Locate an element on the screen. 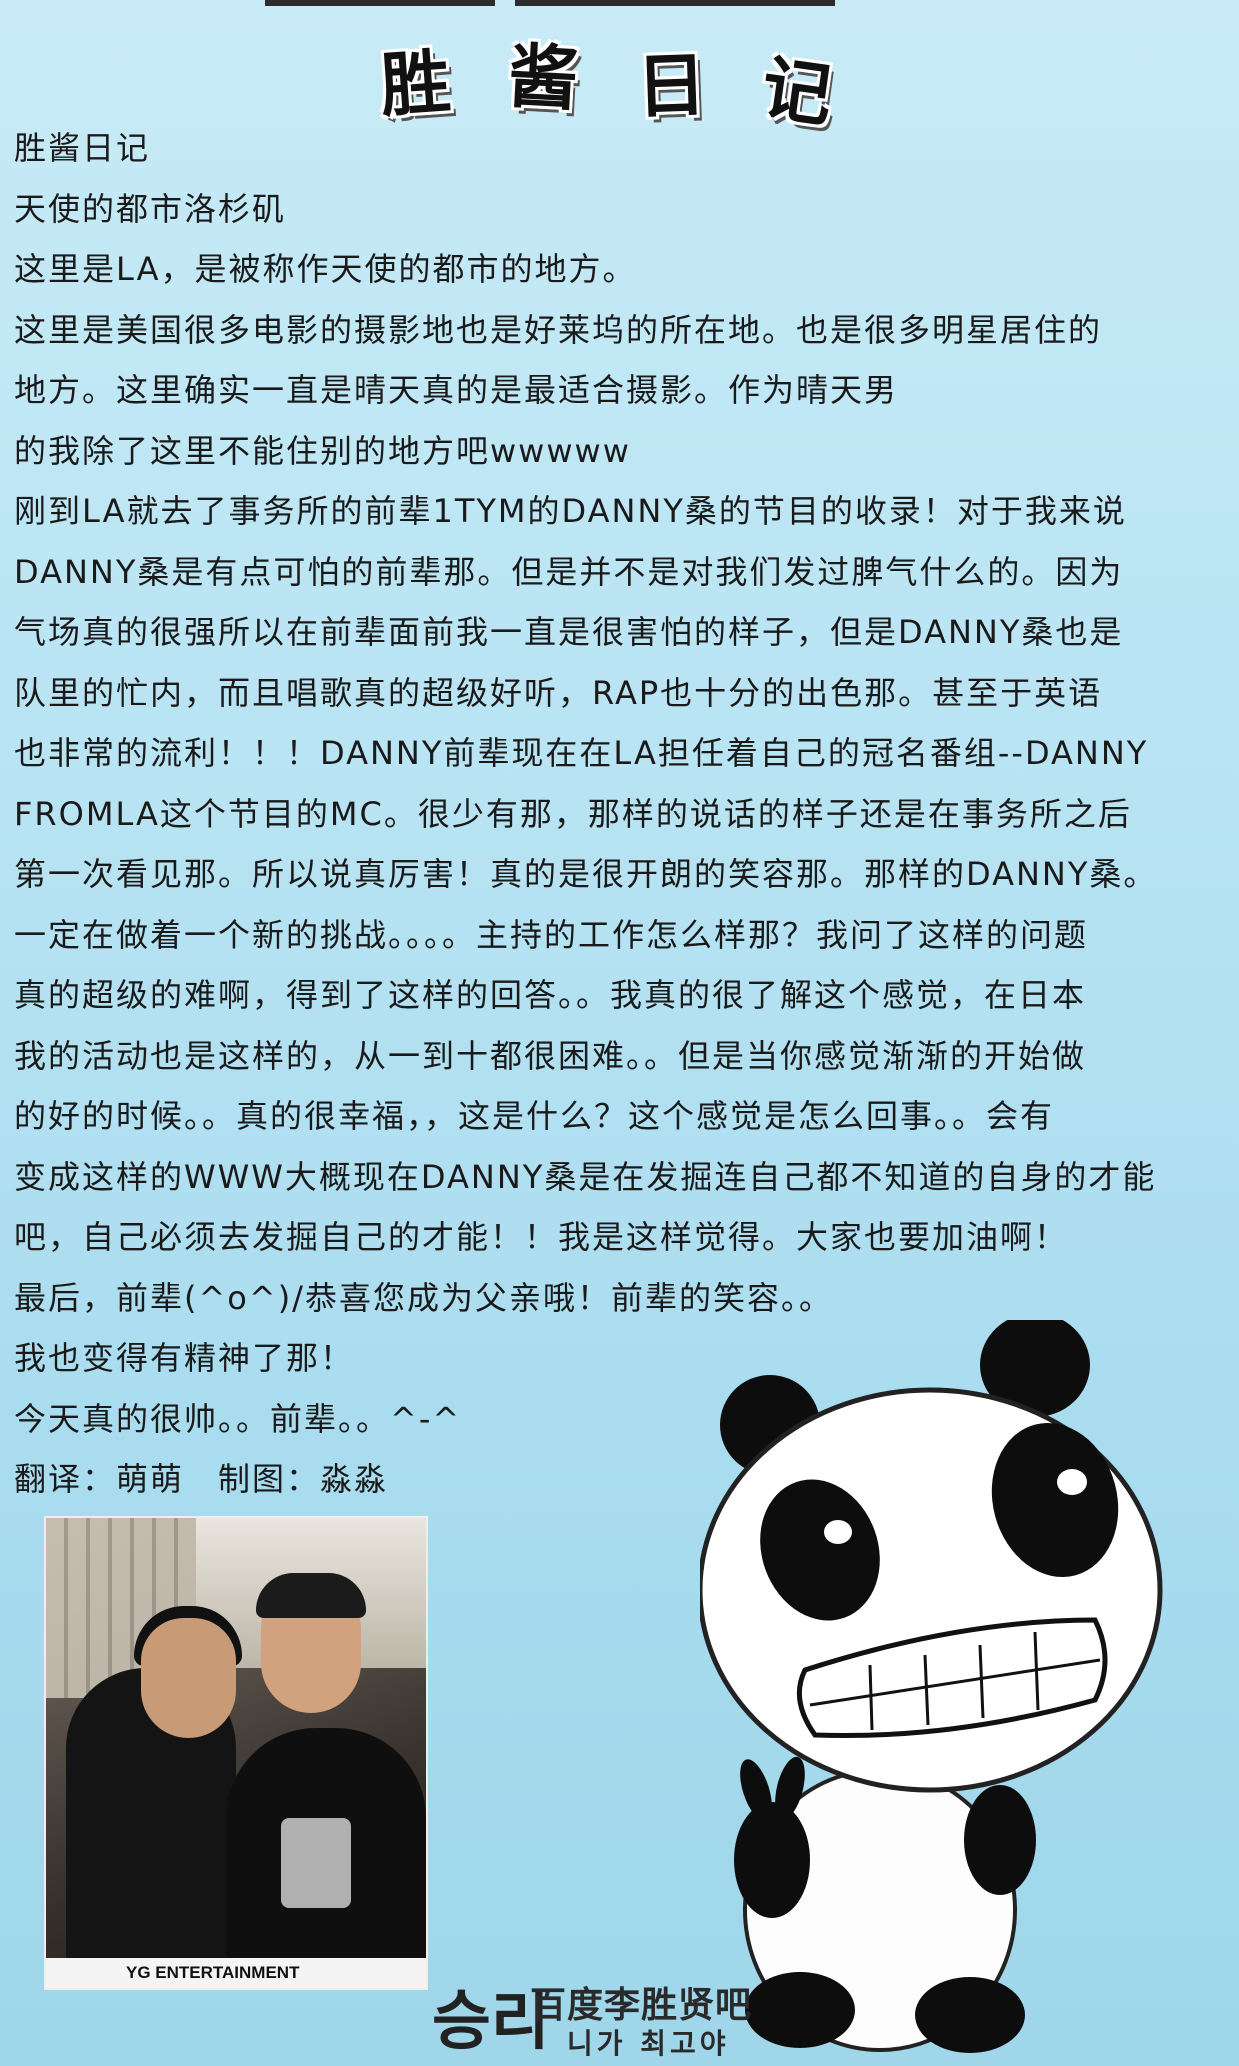 This screenshot has height=2066, width=1239. photo-person-right-hair is located at coordinates (311, 1595).